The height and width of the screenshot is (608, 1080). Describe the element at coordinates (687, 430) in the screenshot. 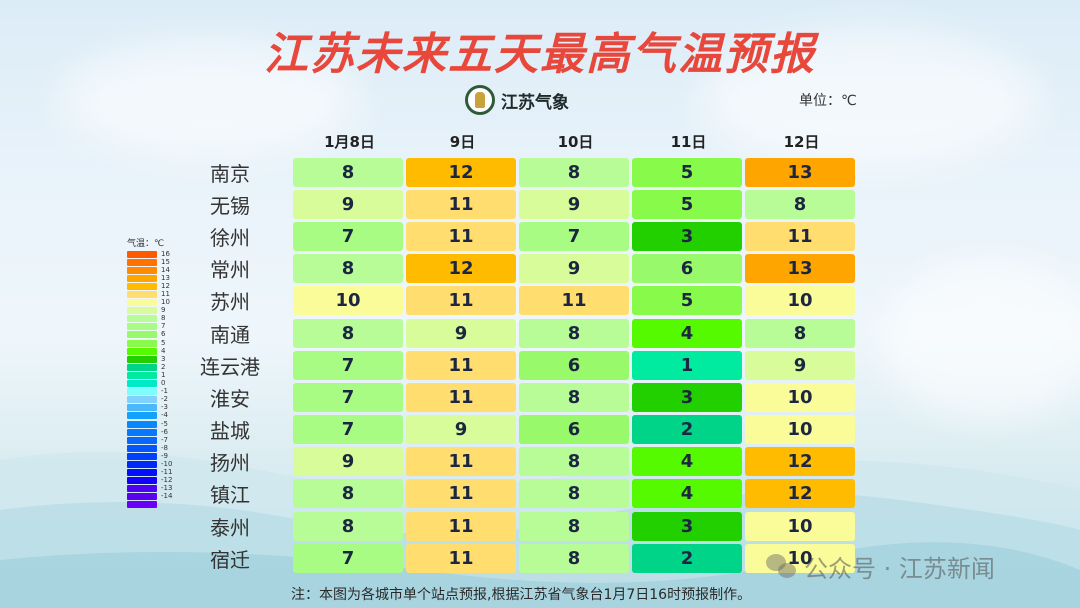

I see `temperature-cell: 2` at that location.